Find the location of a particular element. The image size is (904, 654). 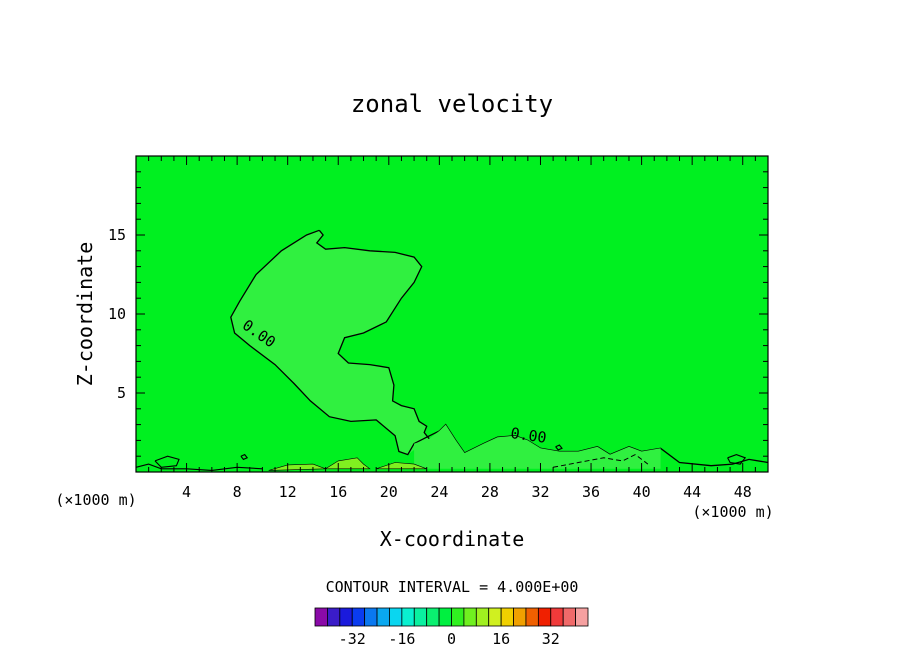

x-tick-label: 20 is located at coordinates (389, 492).